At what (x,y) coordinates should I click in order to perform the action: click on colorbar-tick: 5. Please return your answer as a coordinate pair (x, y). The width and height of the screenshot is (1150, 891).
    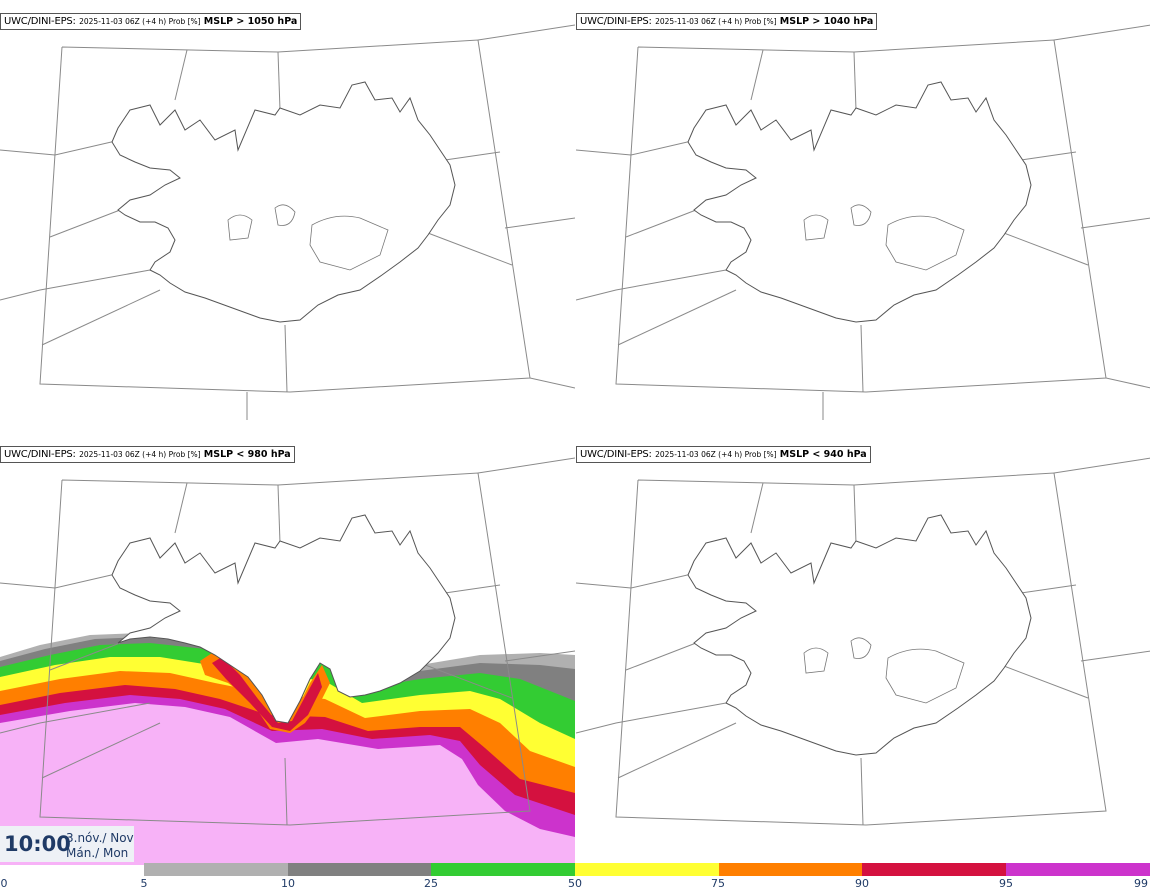
    Looking at the image, I should click on (144, 883).